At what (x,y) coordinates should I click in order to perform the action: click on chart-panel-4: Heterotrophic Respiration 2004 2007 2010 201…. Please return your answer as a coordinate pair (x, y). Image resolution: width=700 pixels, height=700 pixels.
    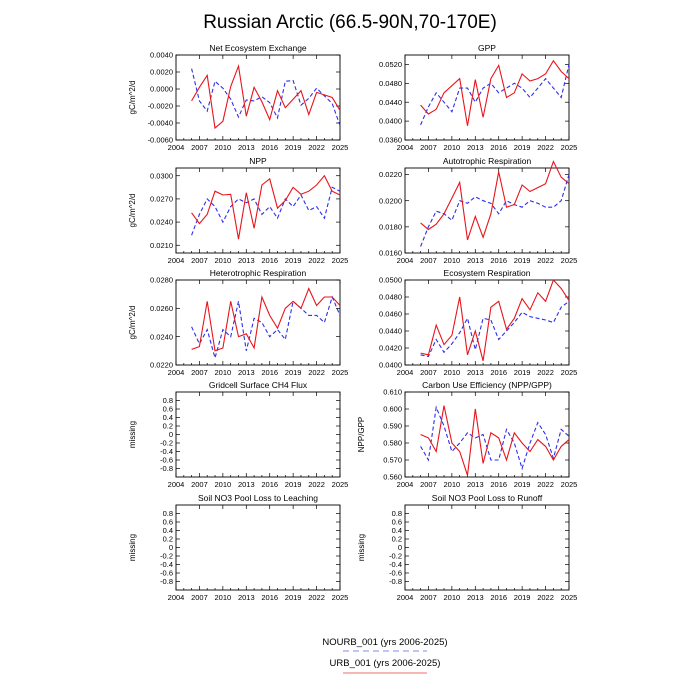
    Looking at the image, I should click on (238, 322).